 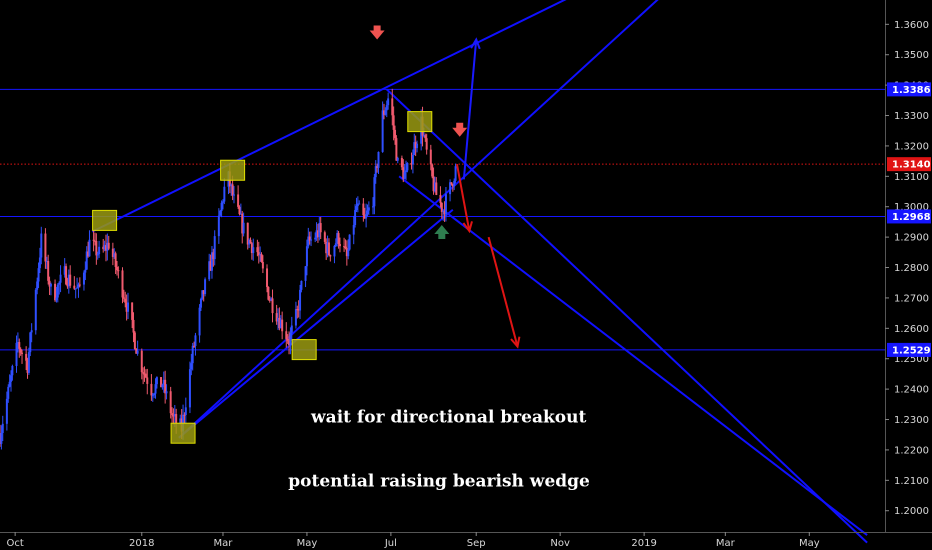 What do you see at coordinates (14, 543) in the screenshot?
I see `x-tick-label: Oct` at bounding box center [14, 543].